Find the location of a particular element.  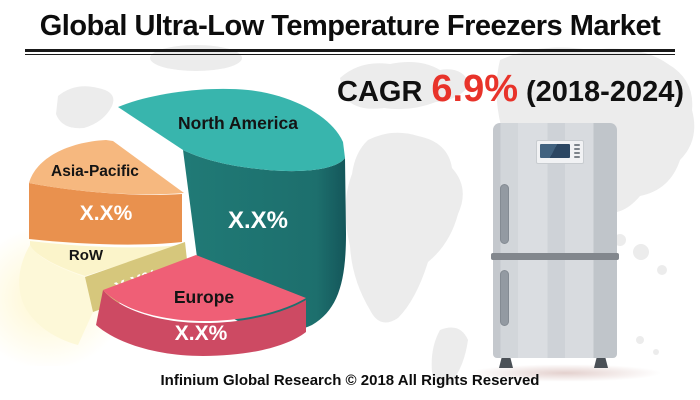

freezer-control-panel is located at coordinates (560, 152).